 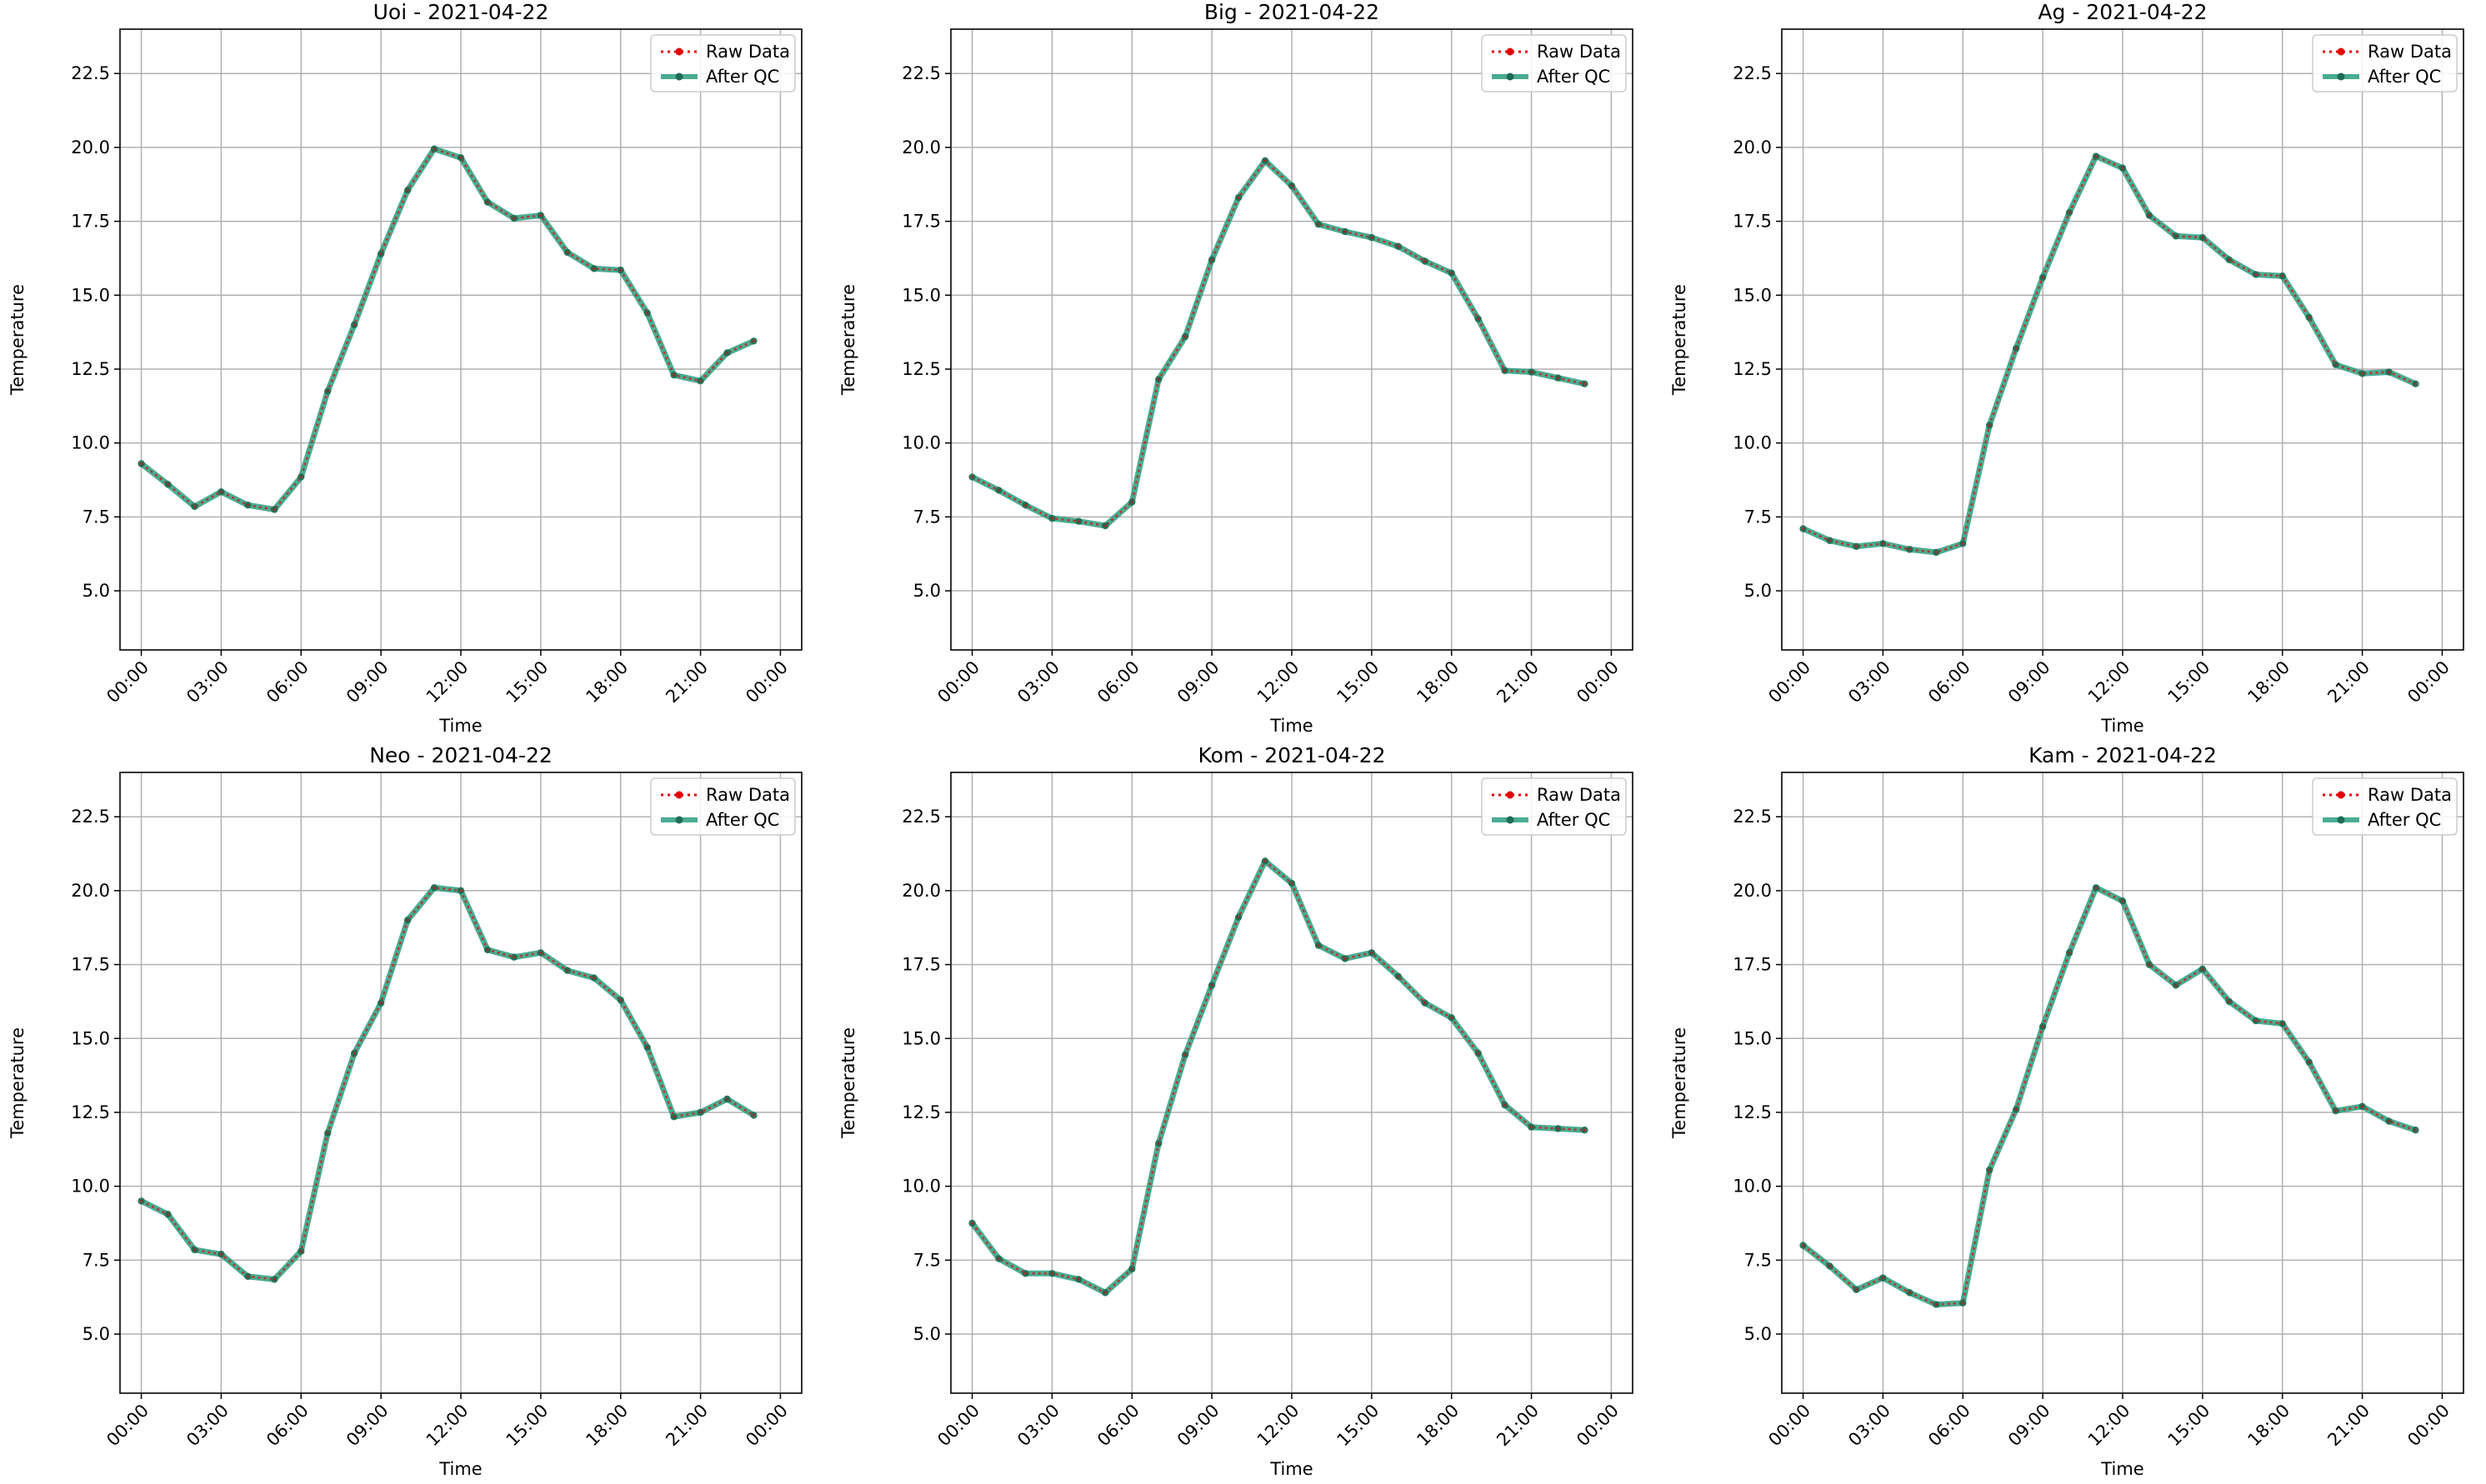 What do you see at coordinates (2122, 12) in the screenshot?
I see `subplot-title: Ag - 2021-04-22` at bounding box center [2122, 12].